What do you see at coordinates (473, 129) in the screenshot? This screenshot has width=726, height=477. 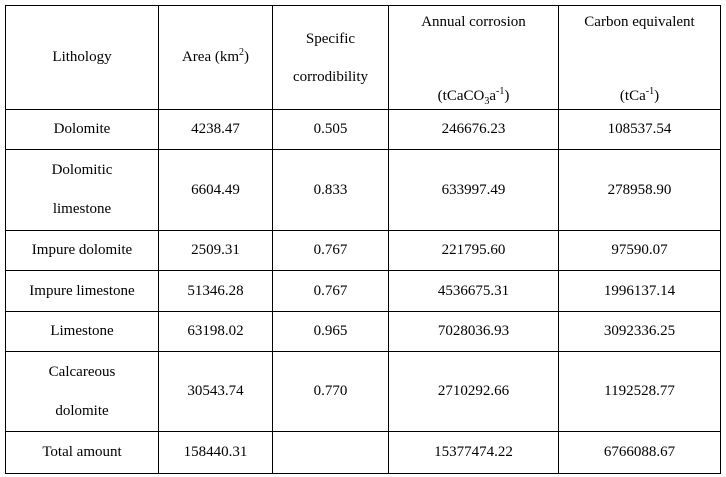 I see `cell-annual: 246676.23` at bounding box center [473, 129].